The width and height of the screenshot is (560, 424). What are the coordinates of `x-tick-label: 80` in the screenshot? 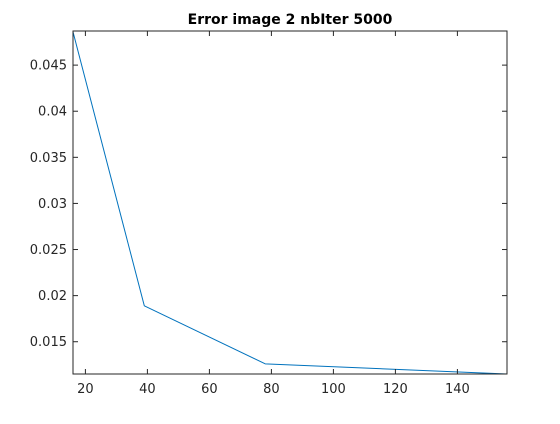 It's located at (271, 389).